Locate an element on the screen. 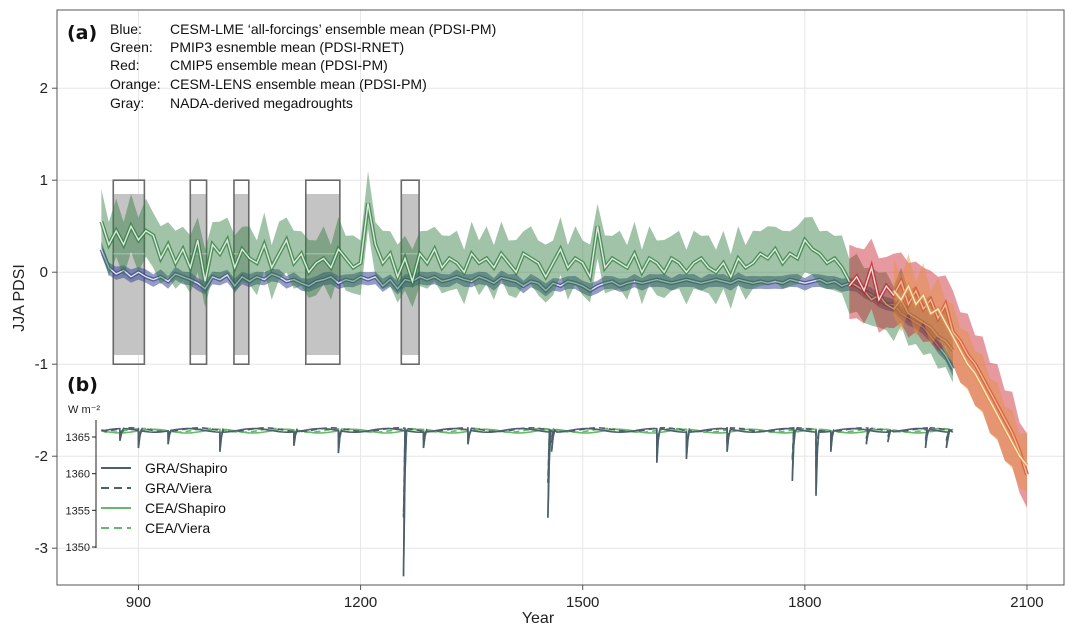 The height and width of the screenshot is (627, 1065). x-tick-label-0: 900 is located at coordinates (138, 602).